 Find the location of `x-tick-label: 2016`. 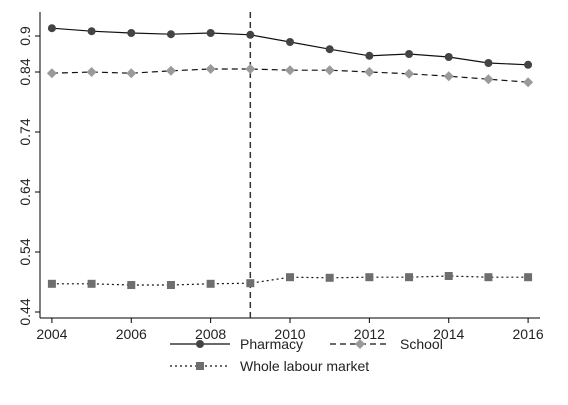

x-tick-label: 2016 is located at coordinates (528, 334).